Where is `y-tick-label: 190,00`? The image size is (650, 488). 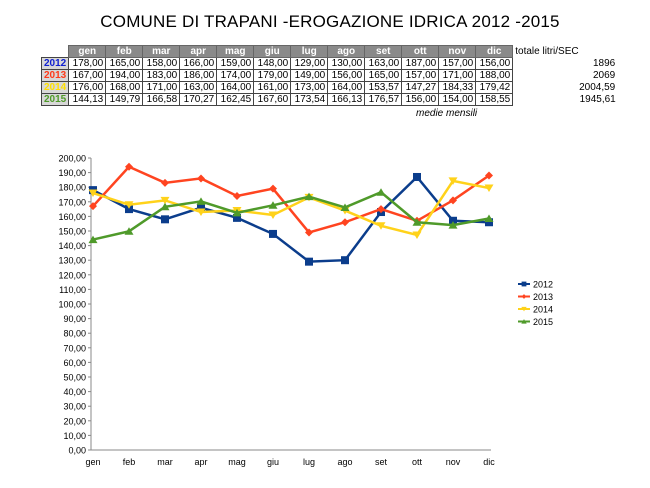
y-tick-label: 190,00 is located at coordinates (72, 173).